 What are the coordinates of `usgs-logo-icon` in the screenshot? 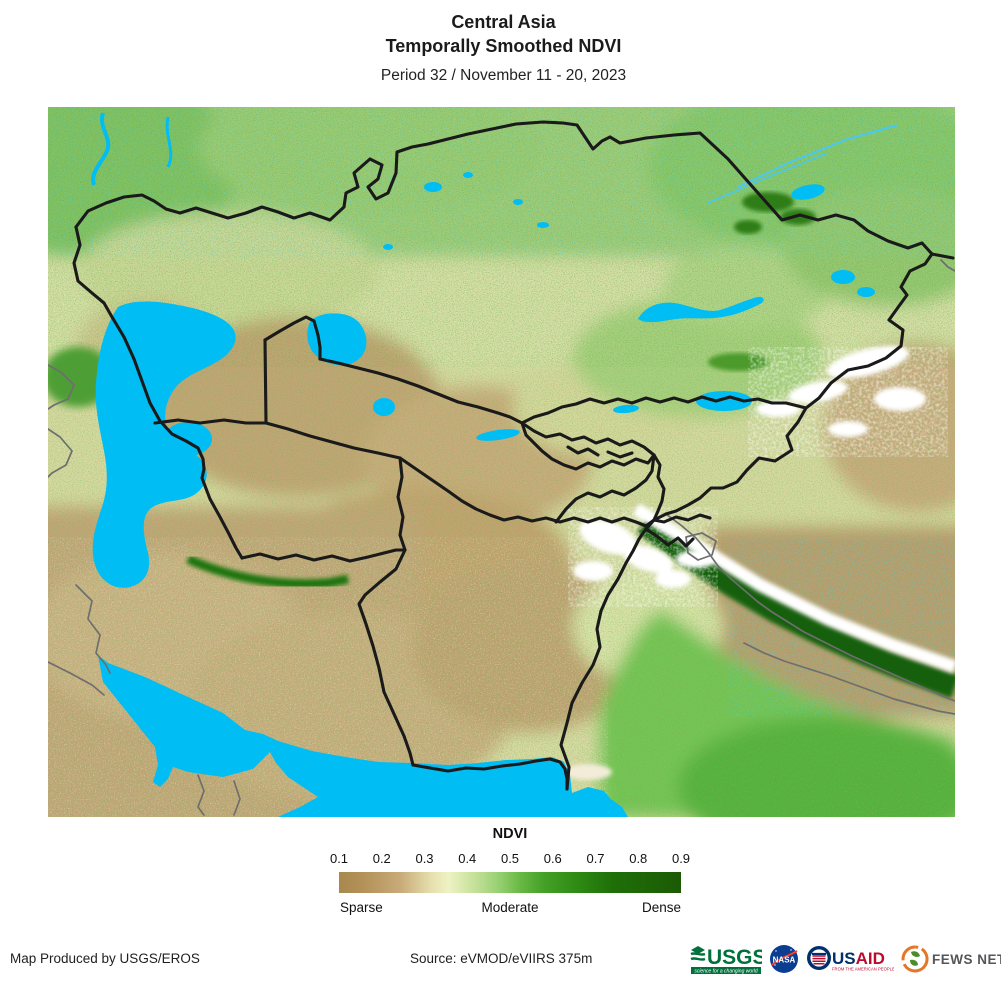 It's located at (698, 953).